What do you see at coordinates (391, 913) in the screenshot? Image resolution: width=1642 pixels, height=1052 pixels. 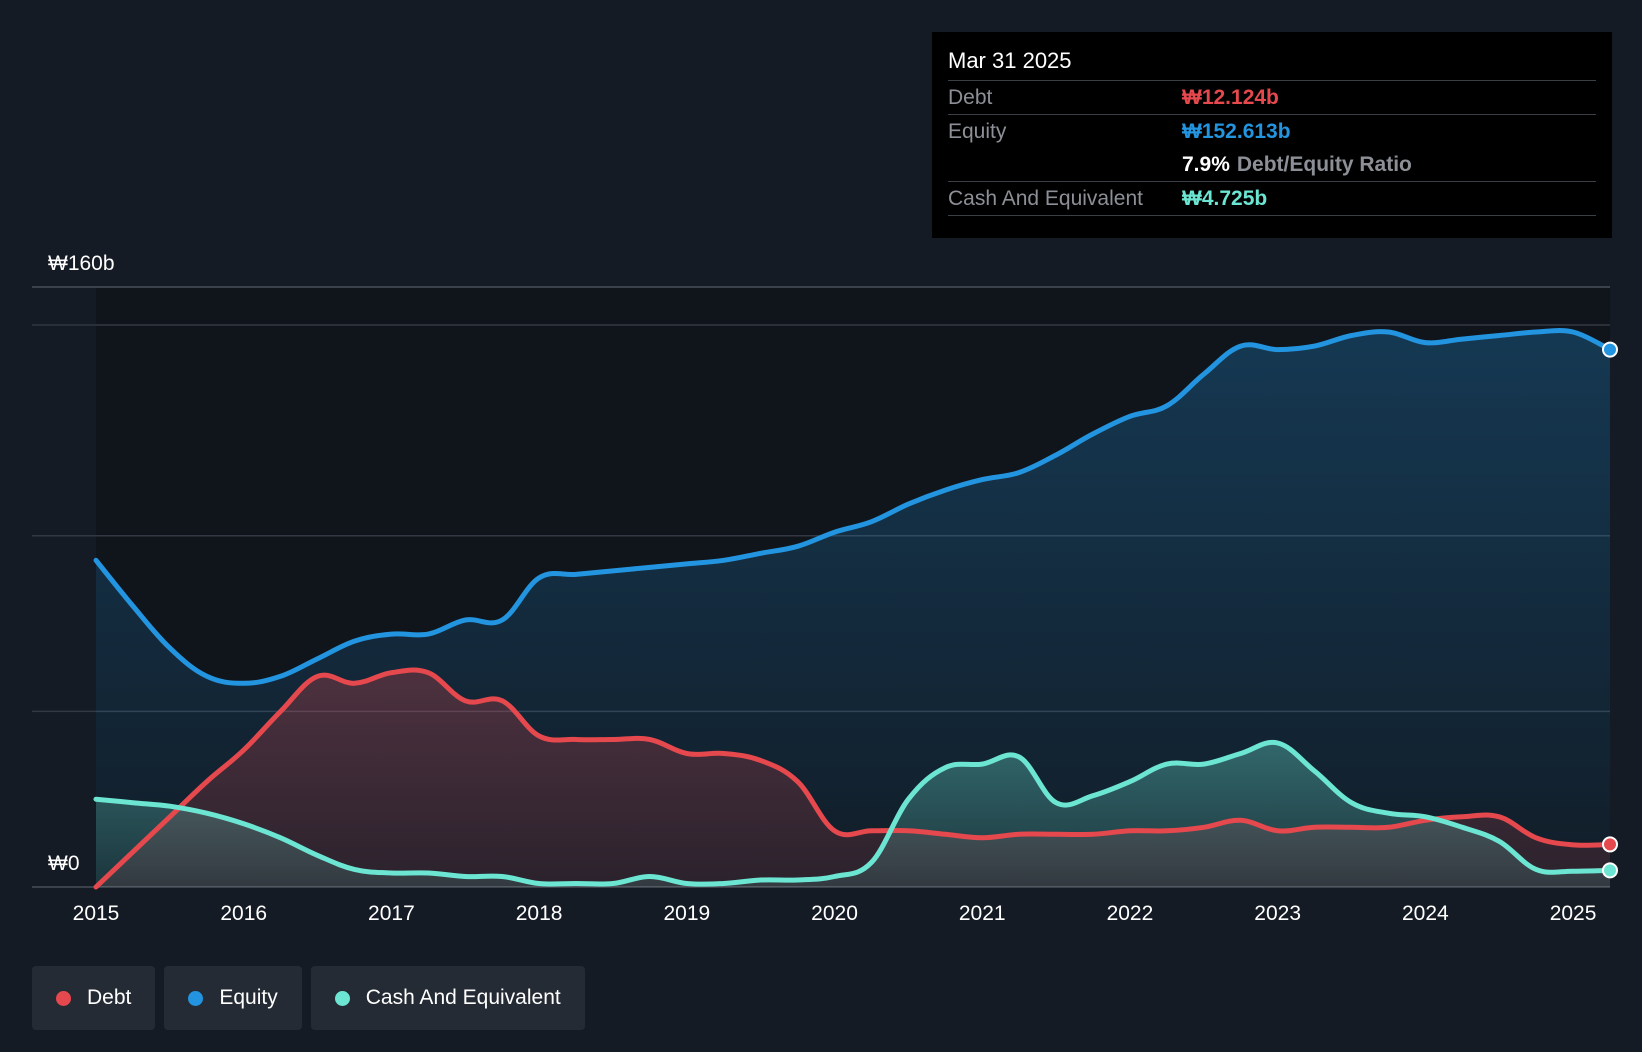 I see `x-tick-label: 2017` at bounding box center [391, 913].